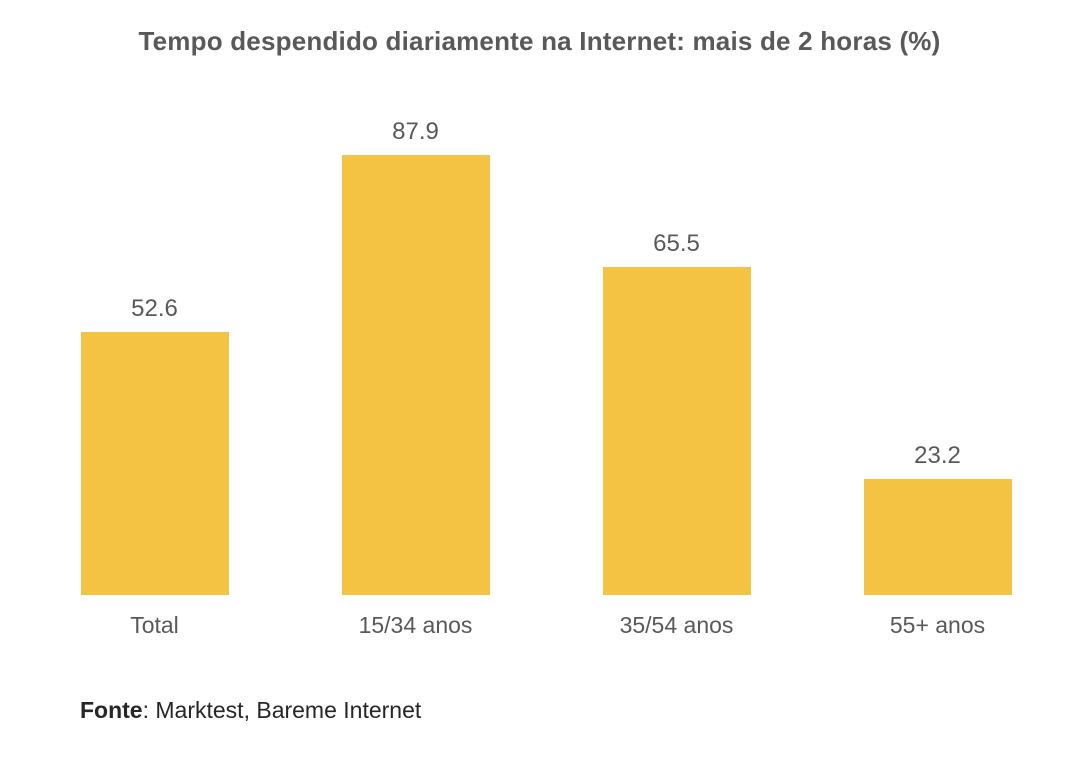 This screenshot has height=772, width=1079. Describe the element at coordinates (676, 625) in the screenshot. I see `axis-label: 35/54 anos` at that location.